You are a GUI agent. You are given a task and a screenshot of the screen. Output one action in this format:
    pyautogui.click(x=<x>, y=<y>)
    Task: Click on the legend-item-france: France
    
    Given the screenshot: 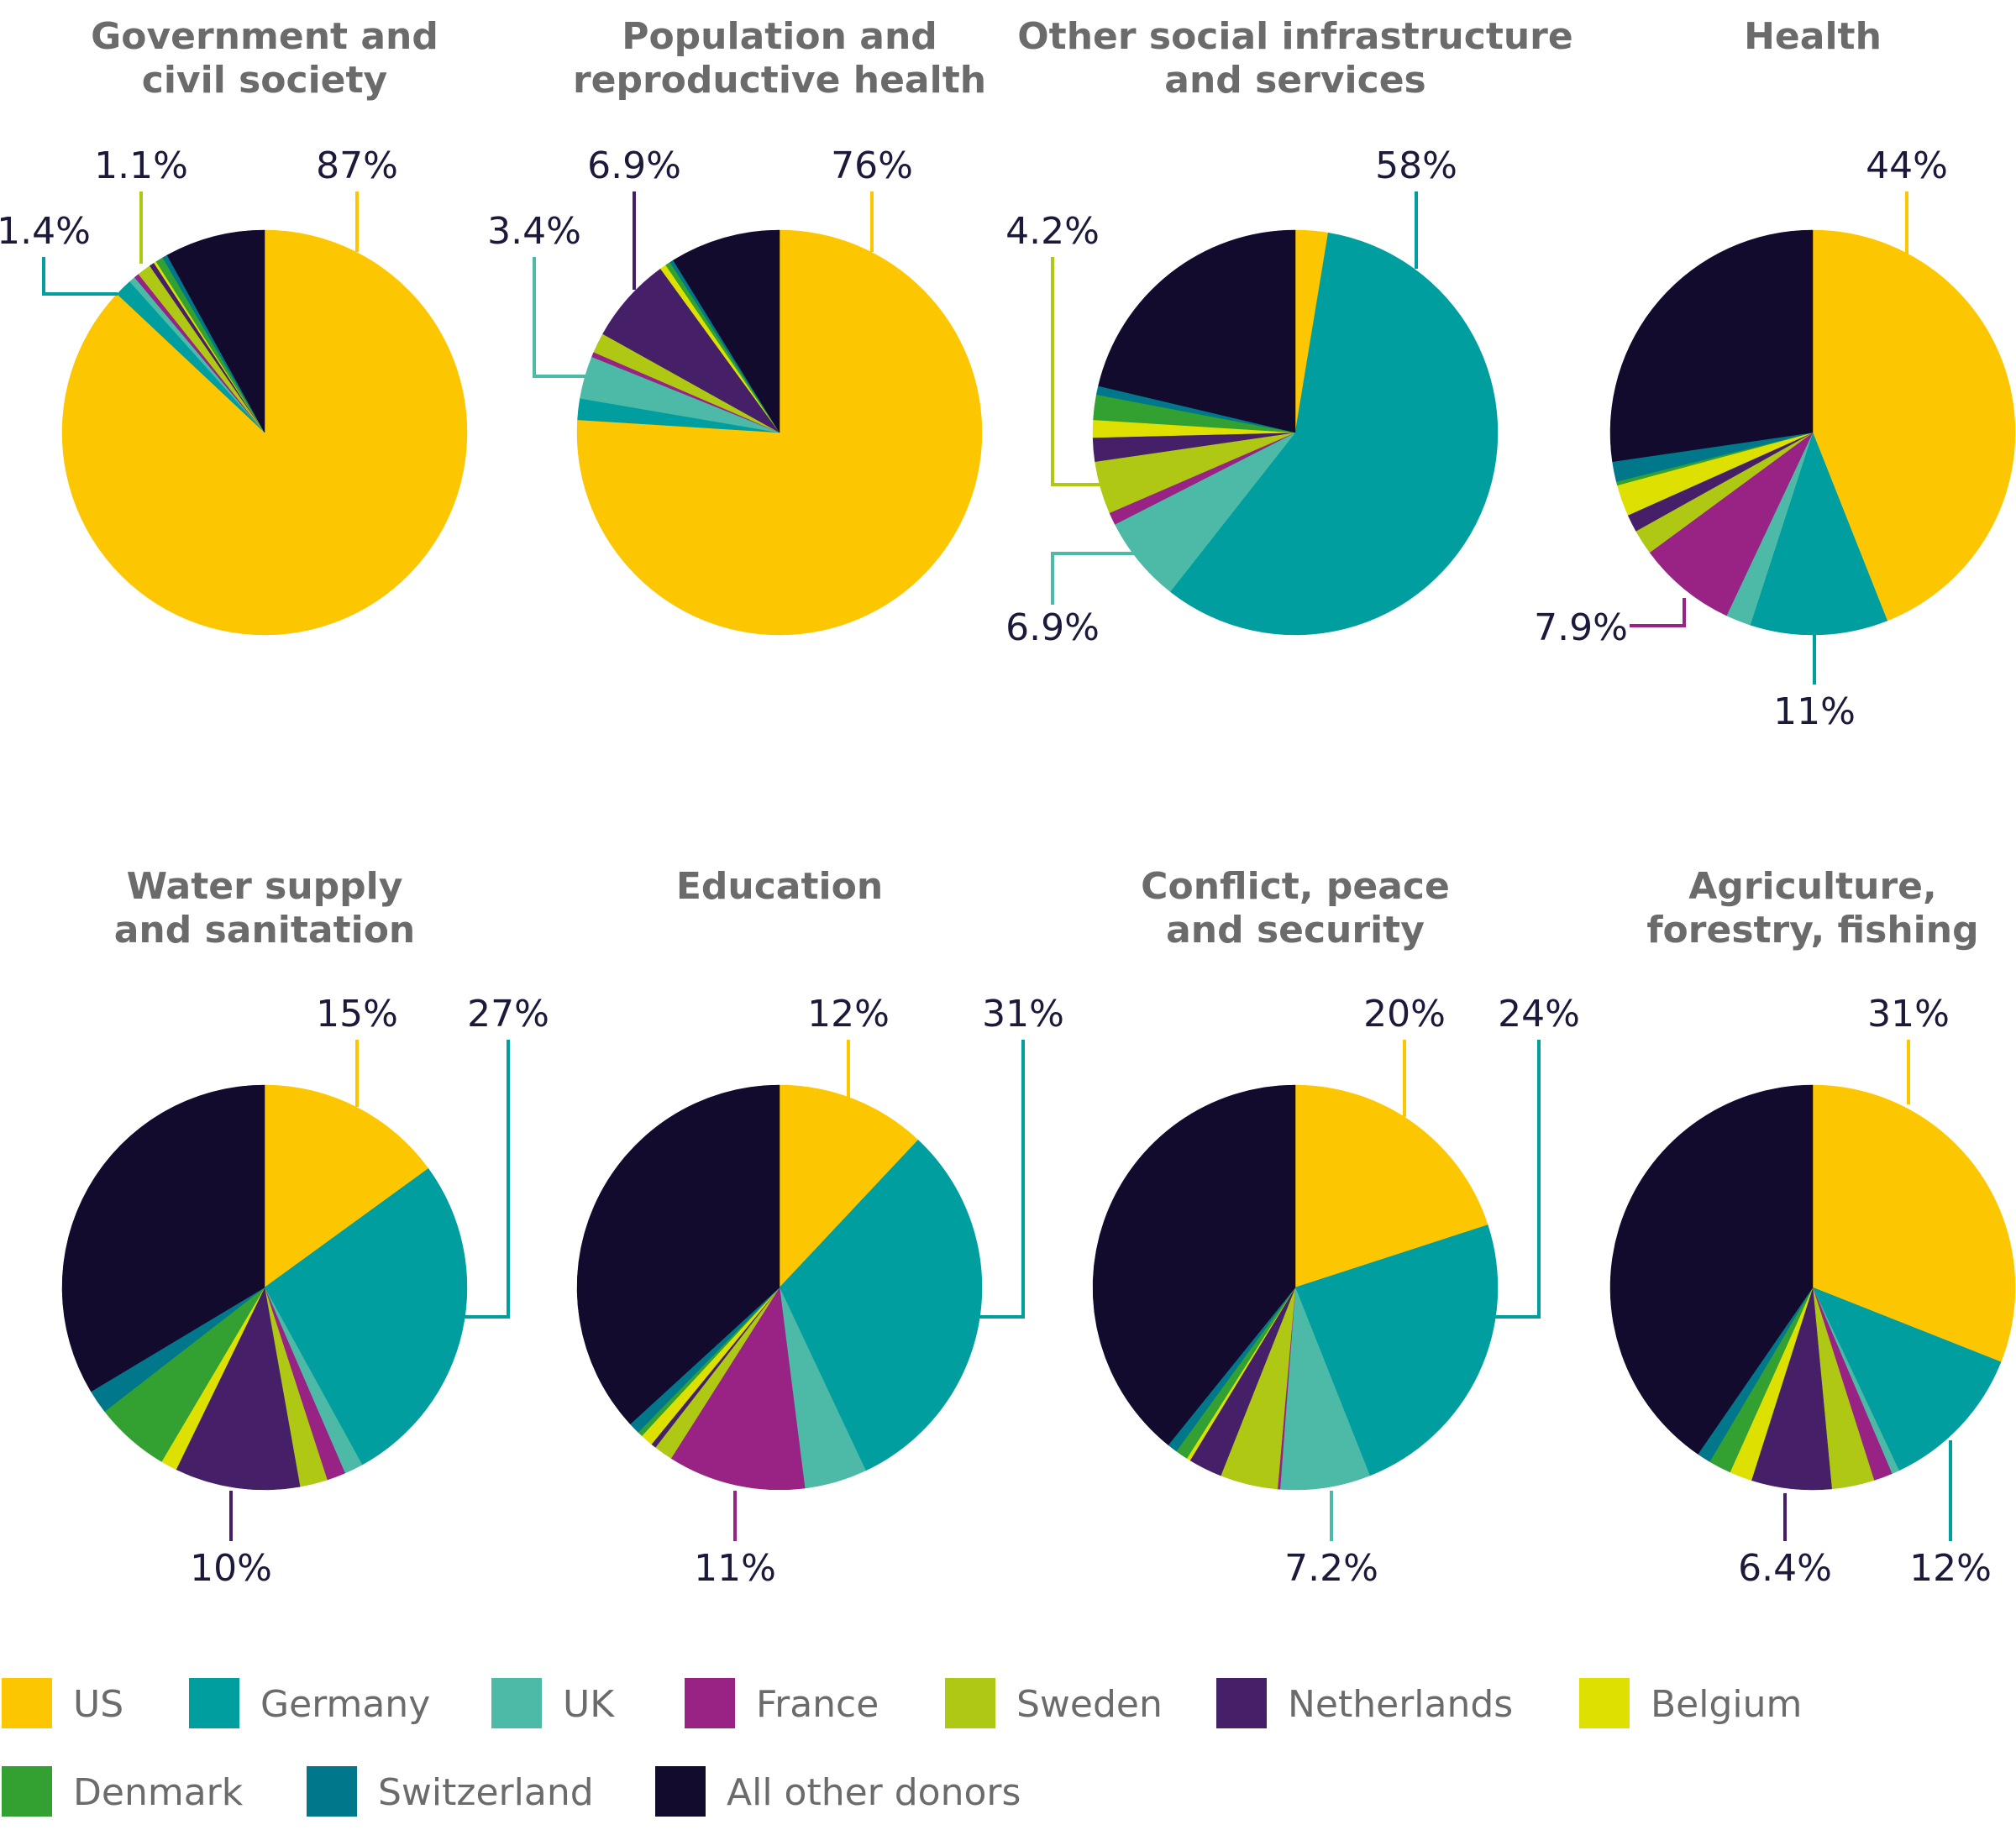 What is the action you would take?
    pyautogui.click(x=782, y=1703)
    